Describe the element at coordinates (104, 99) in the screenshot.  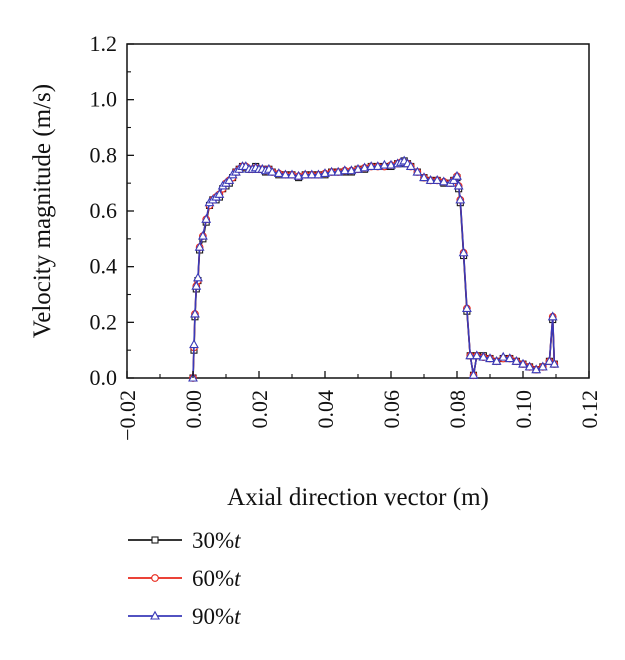
I see `y-tick-label: 1.0` at that location.